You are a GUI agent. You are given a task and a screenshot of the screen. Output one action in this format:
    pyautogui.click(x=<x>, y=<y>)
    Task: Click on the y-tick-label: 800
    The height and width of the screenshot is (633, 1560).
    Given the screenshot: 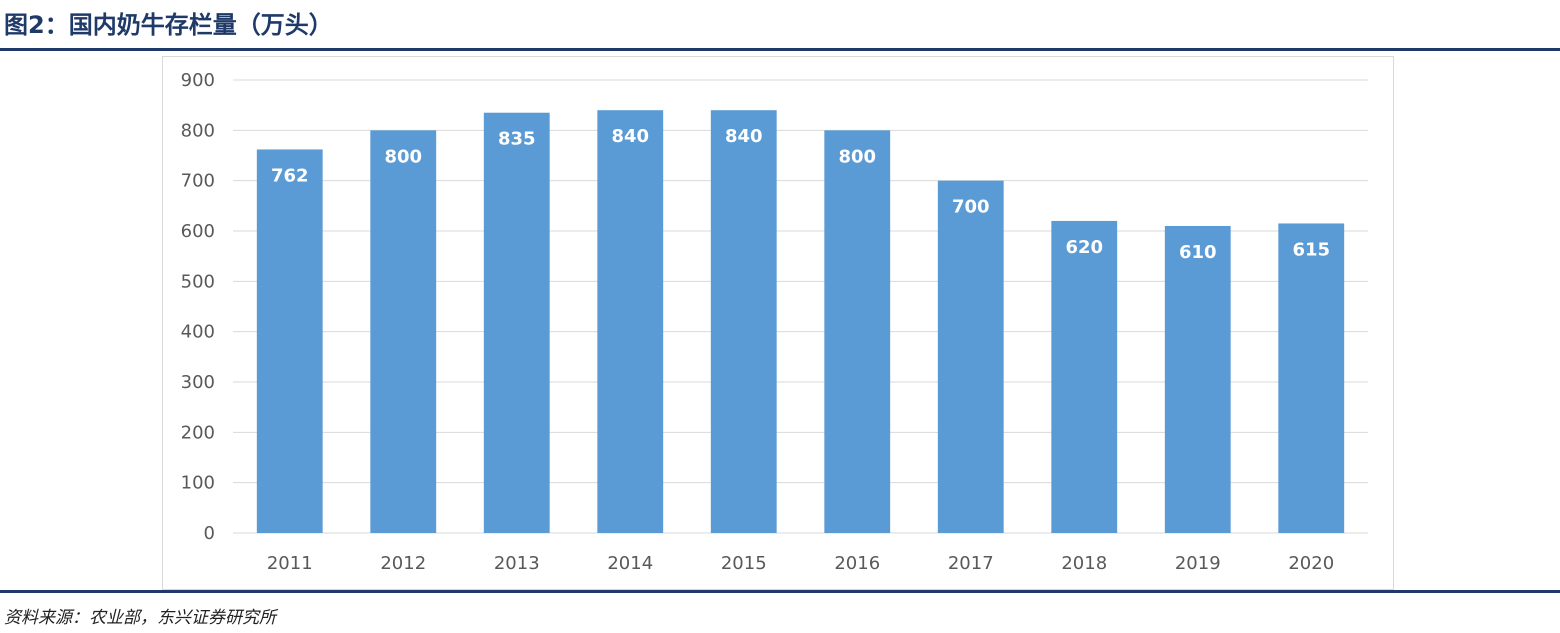 What is the action you would take?
    pyautogui.click(x=198, y=130)
    